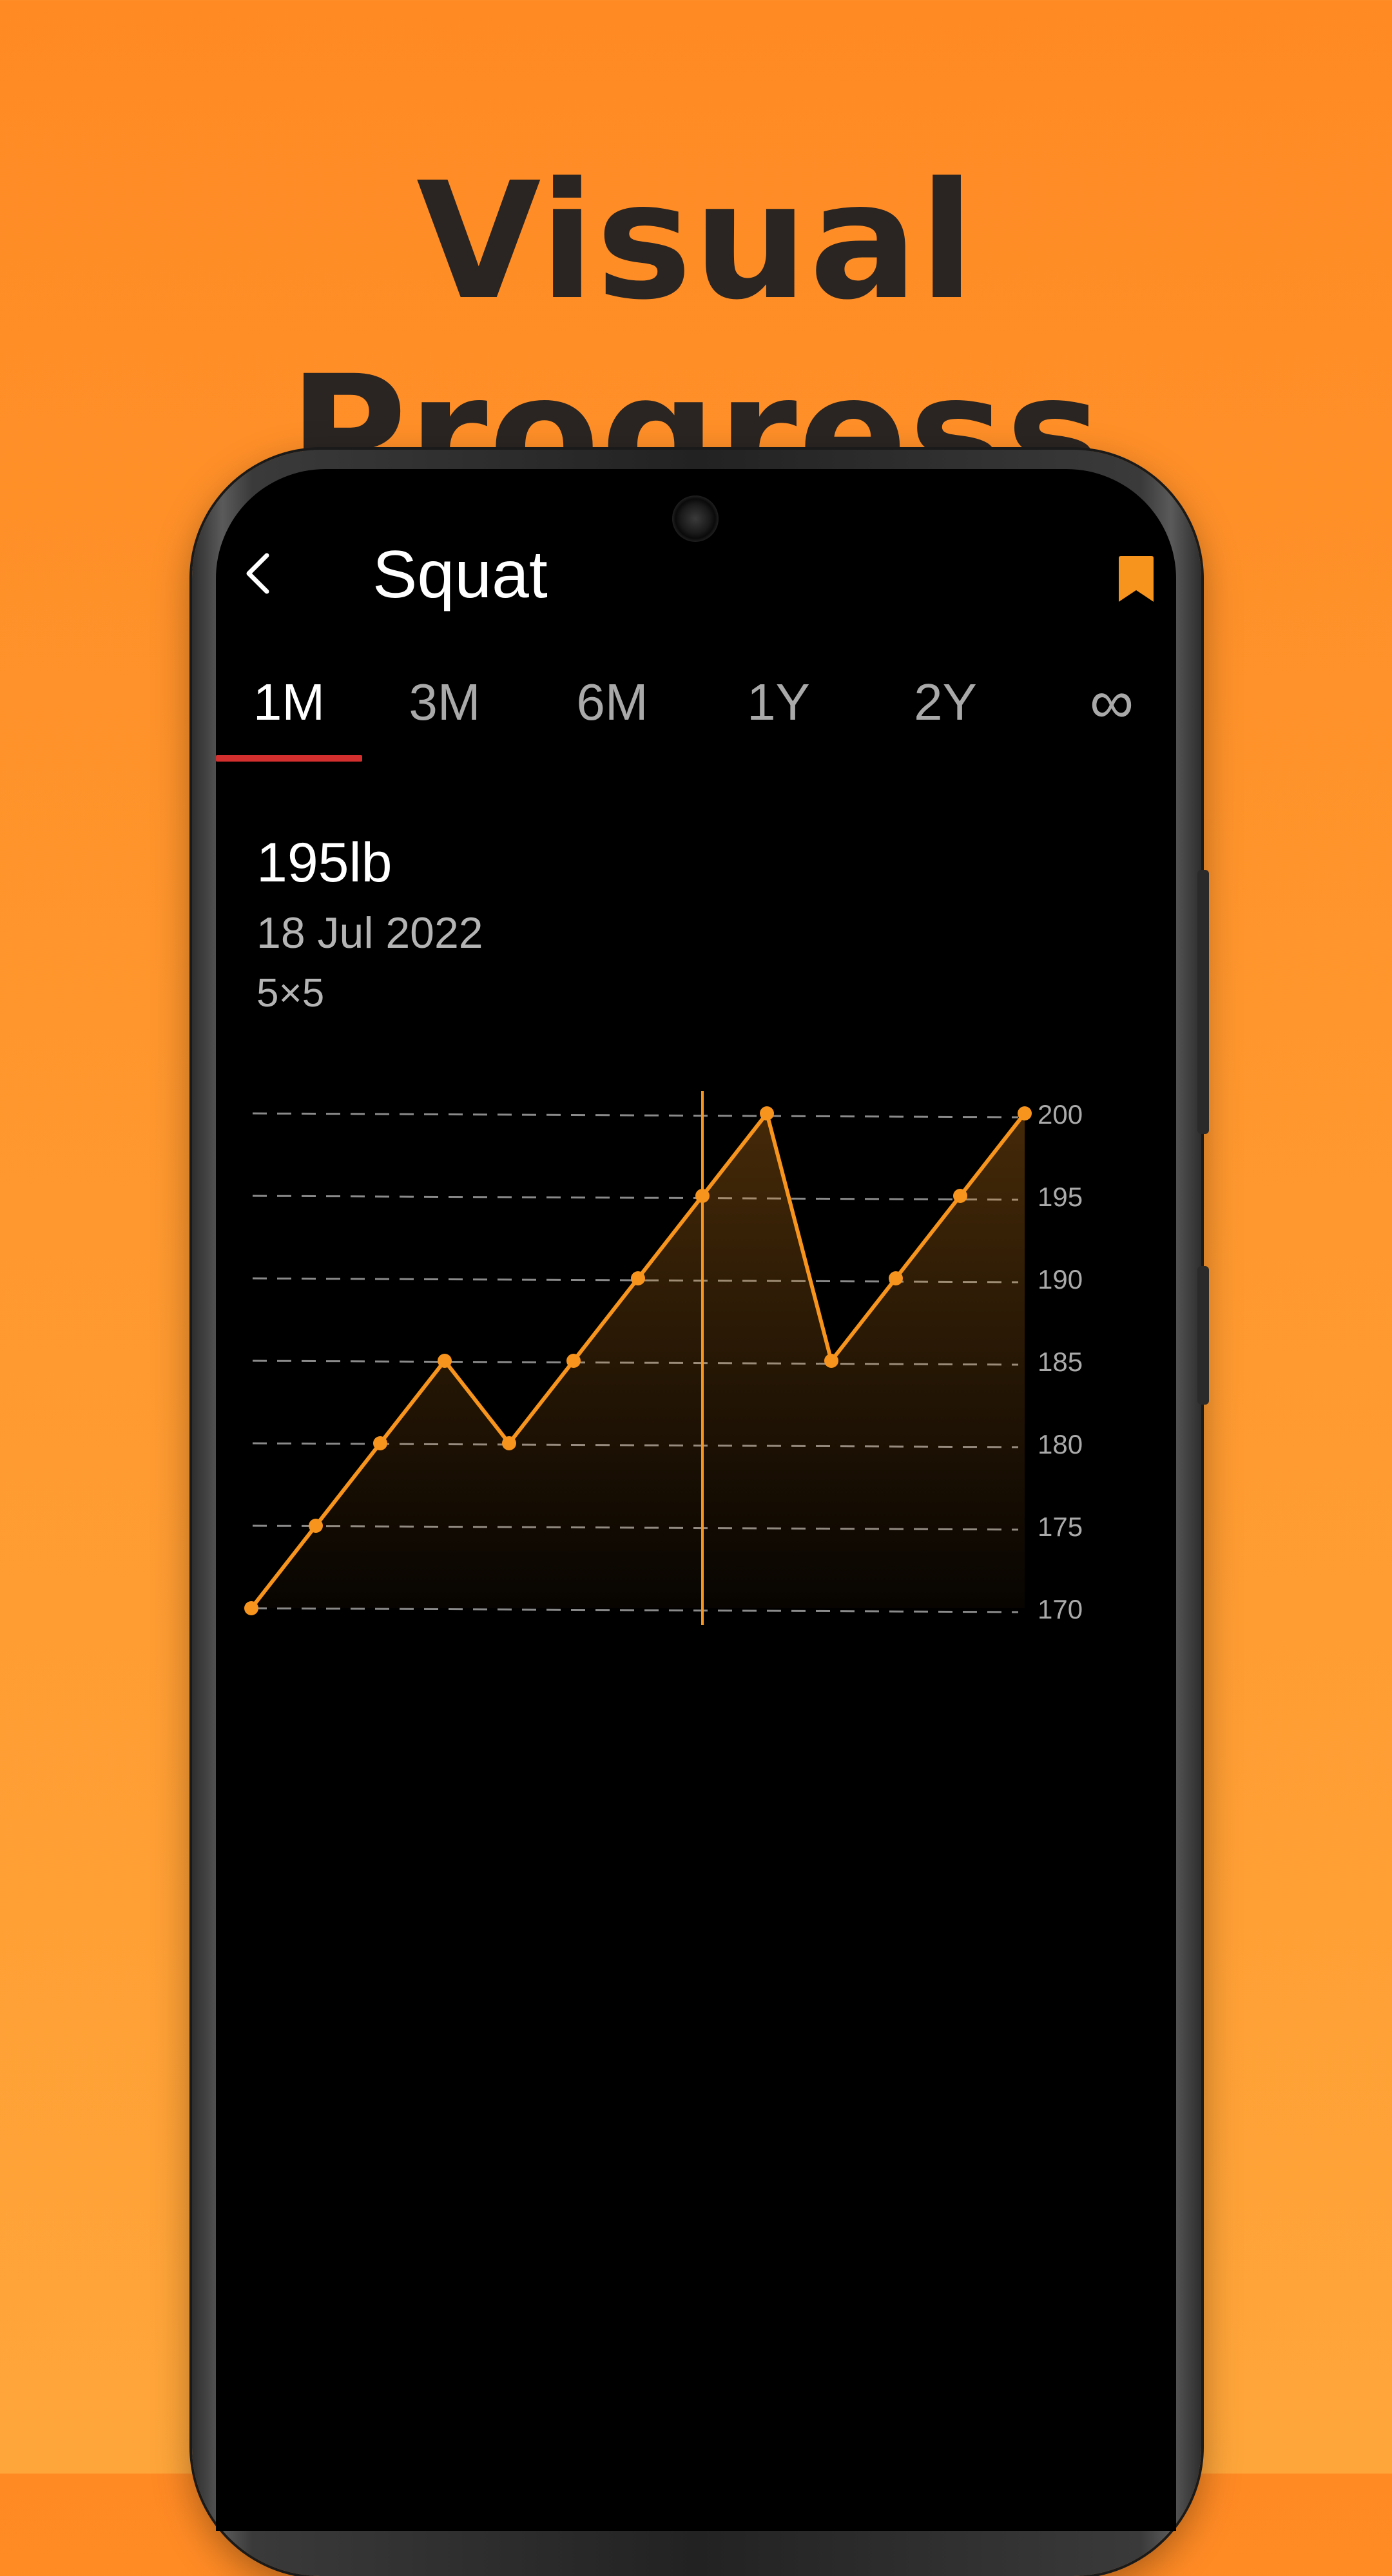 The height and width of the screenshot is (2576, 1392). What do you see at coordinates (612, 702) in the screenshot?
I see `tab-6m: 6M` at bounding box center [612, 702].